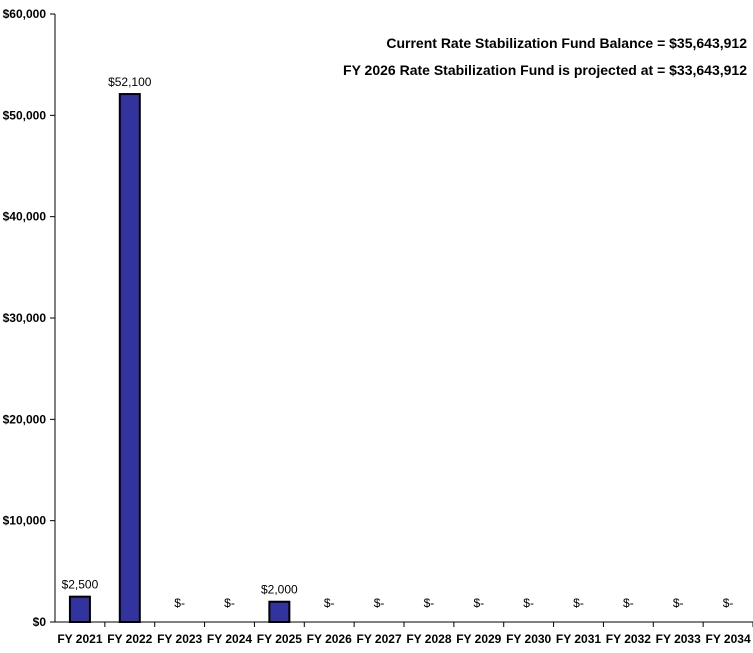 Image resolution: width=753 pixels, height=653 pixels. Describe the element at coordinates (40, 622) in the screenshot. I see `y-tick-label: $0` at that location.